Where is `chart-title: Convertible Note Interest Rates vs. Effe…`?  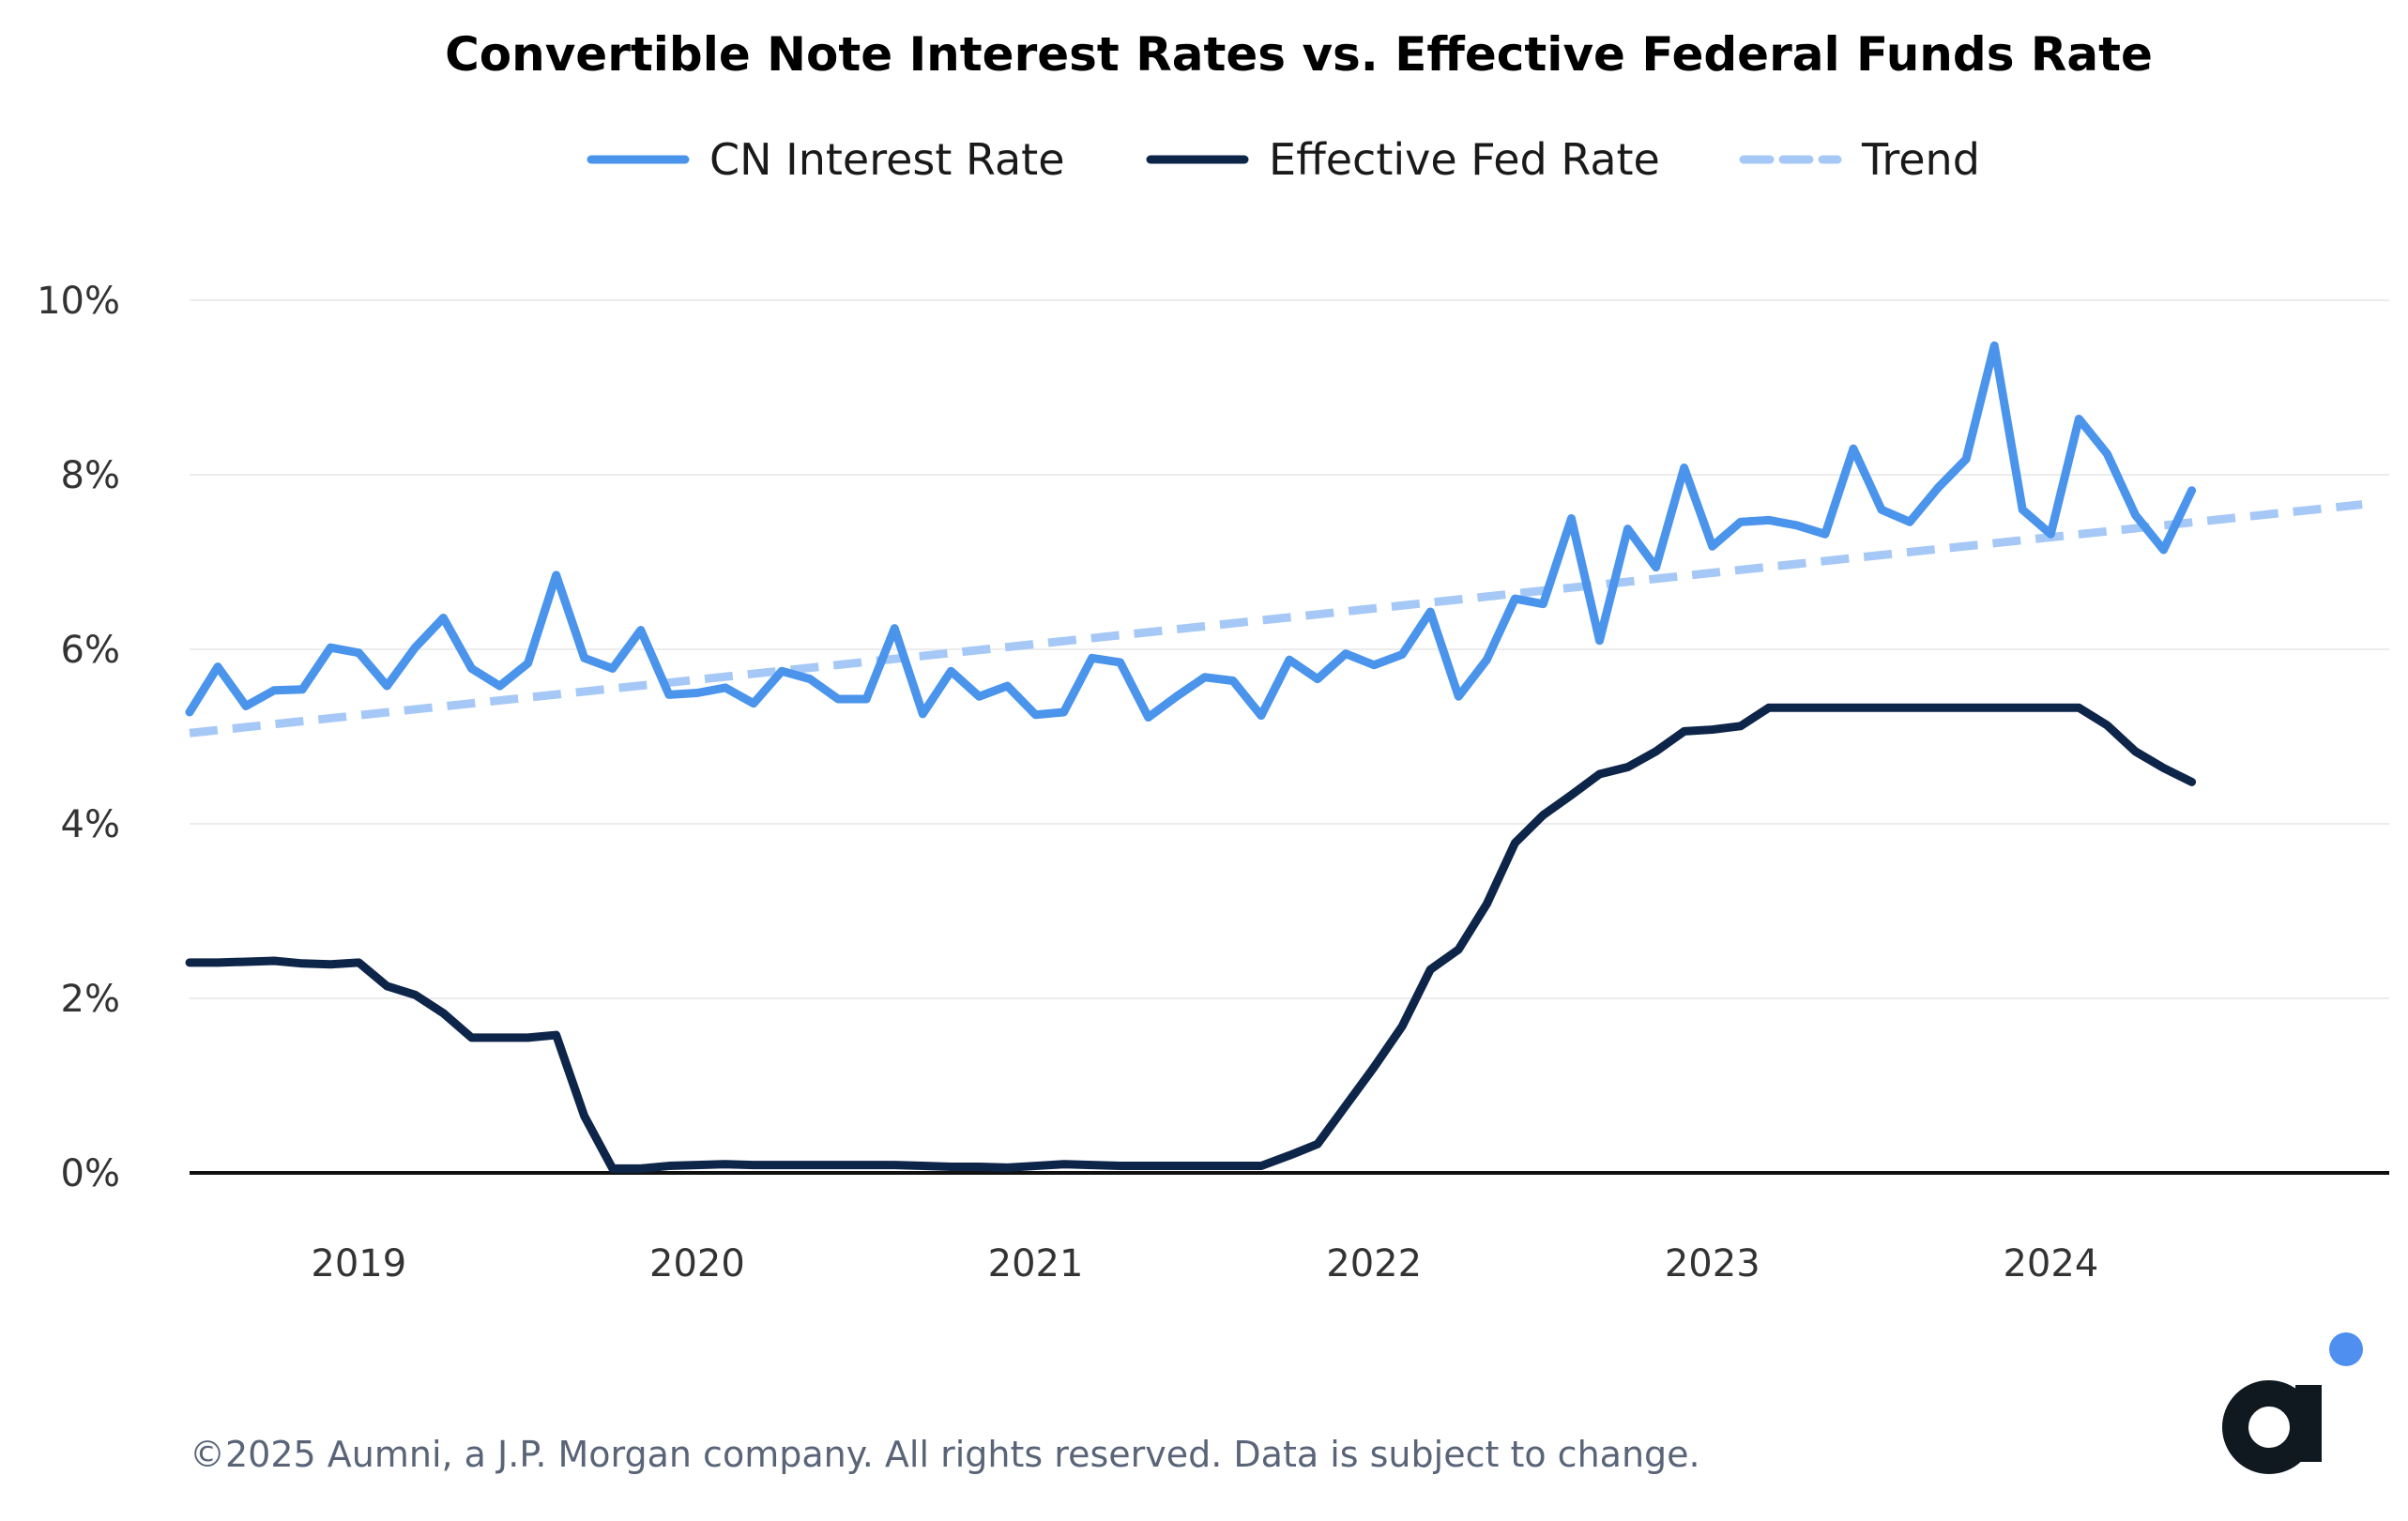
chart-title: Convertible Note Interest Rates vs. Effe… is located at coordinates (1299, 54).